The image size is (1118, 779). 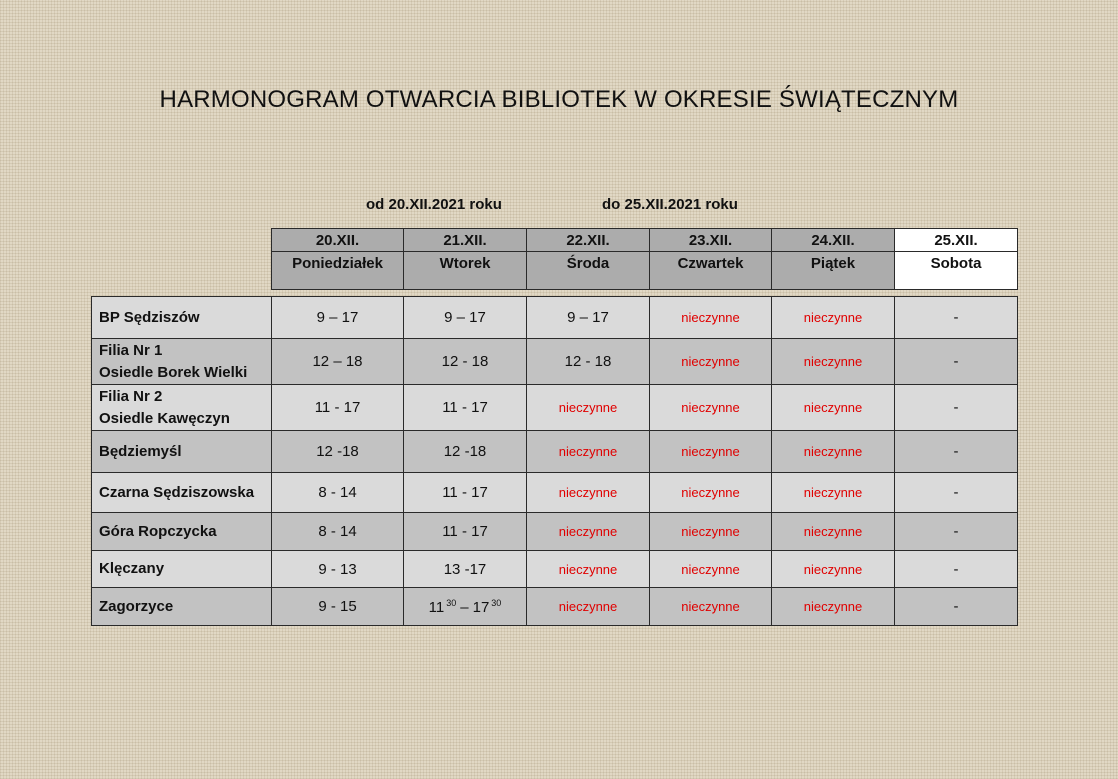 I want to click on library-name: Filia Nr 2 Osiedle Kawęczyn, so click(x=181, y=407).